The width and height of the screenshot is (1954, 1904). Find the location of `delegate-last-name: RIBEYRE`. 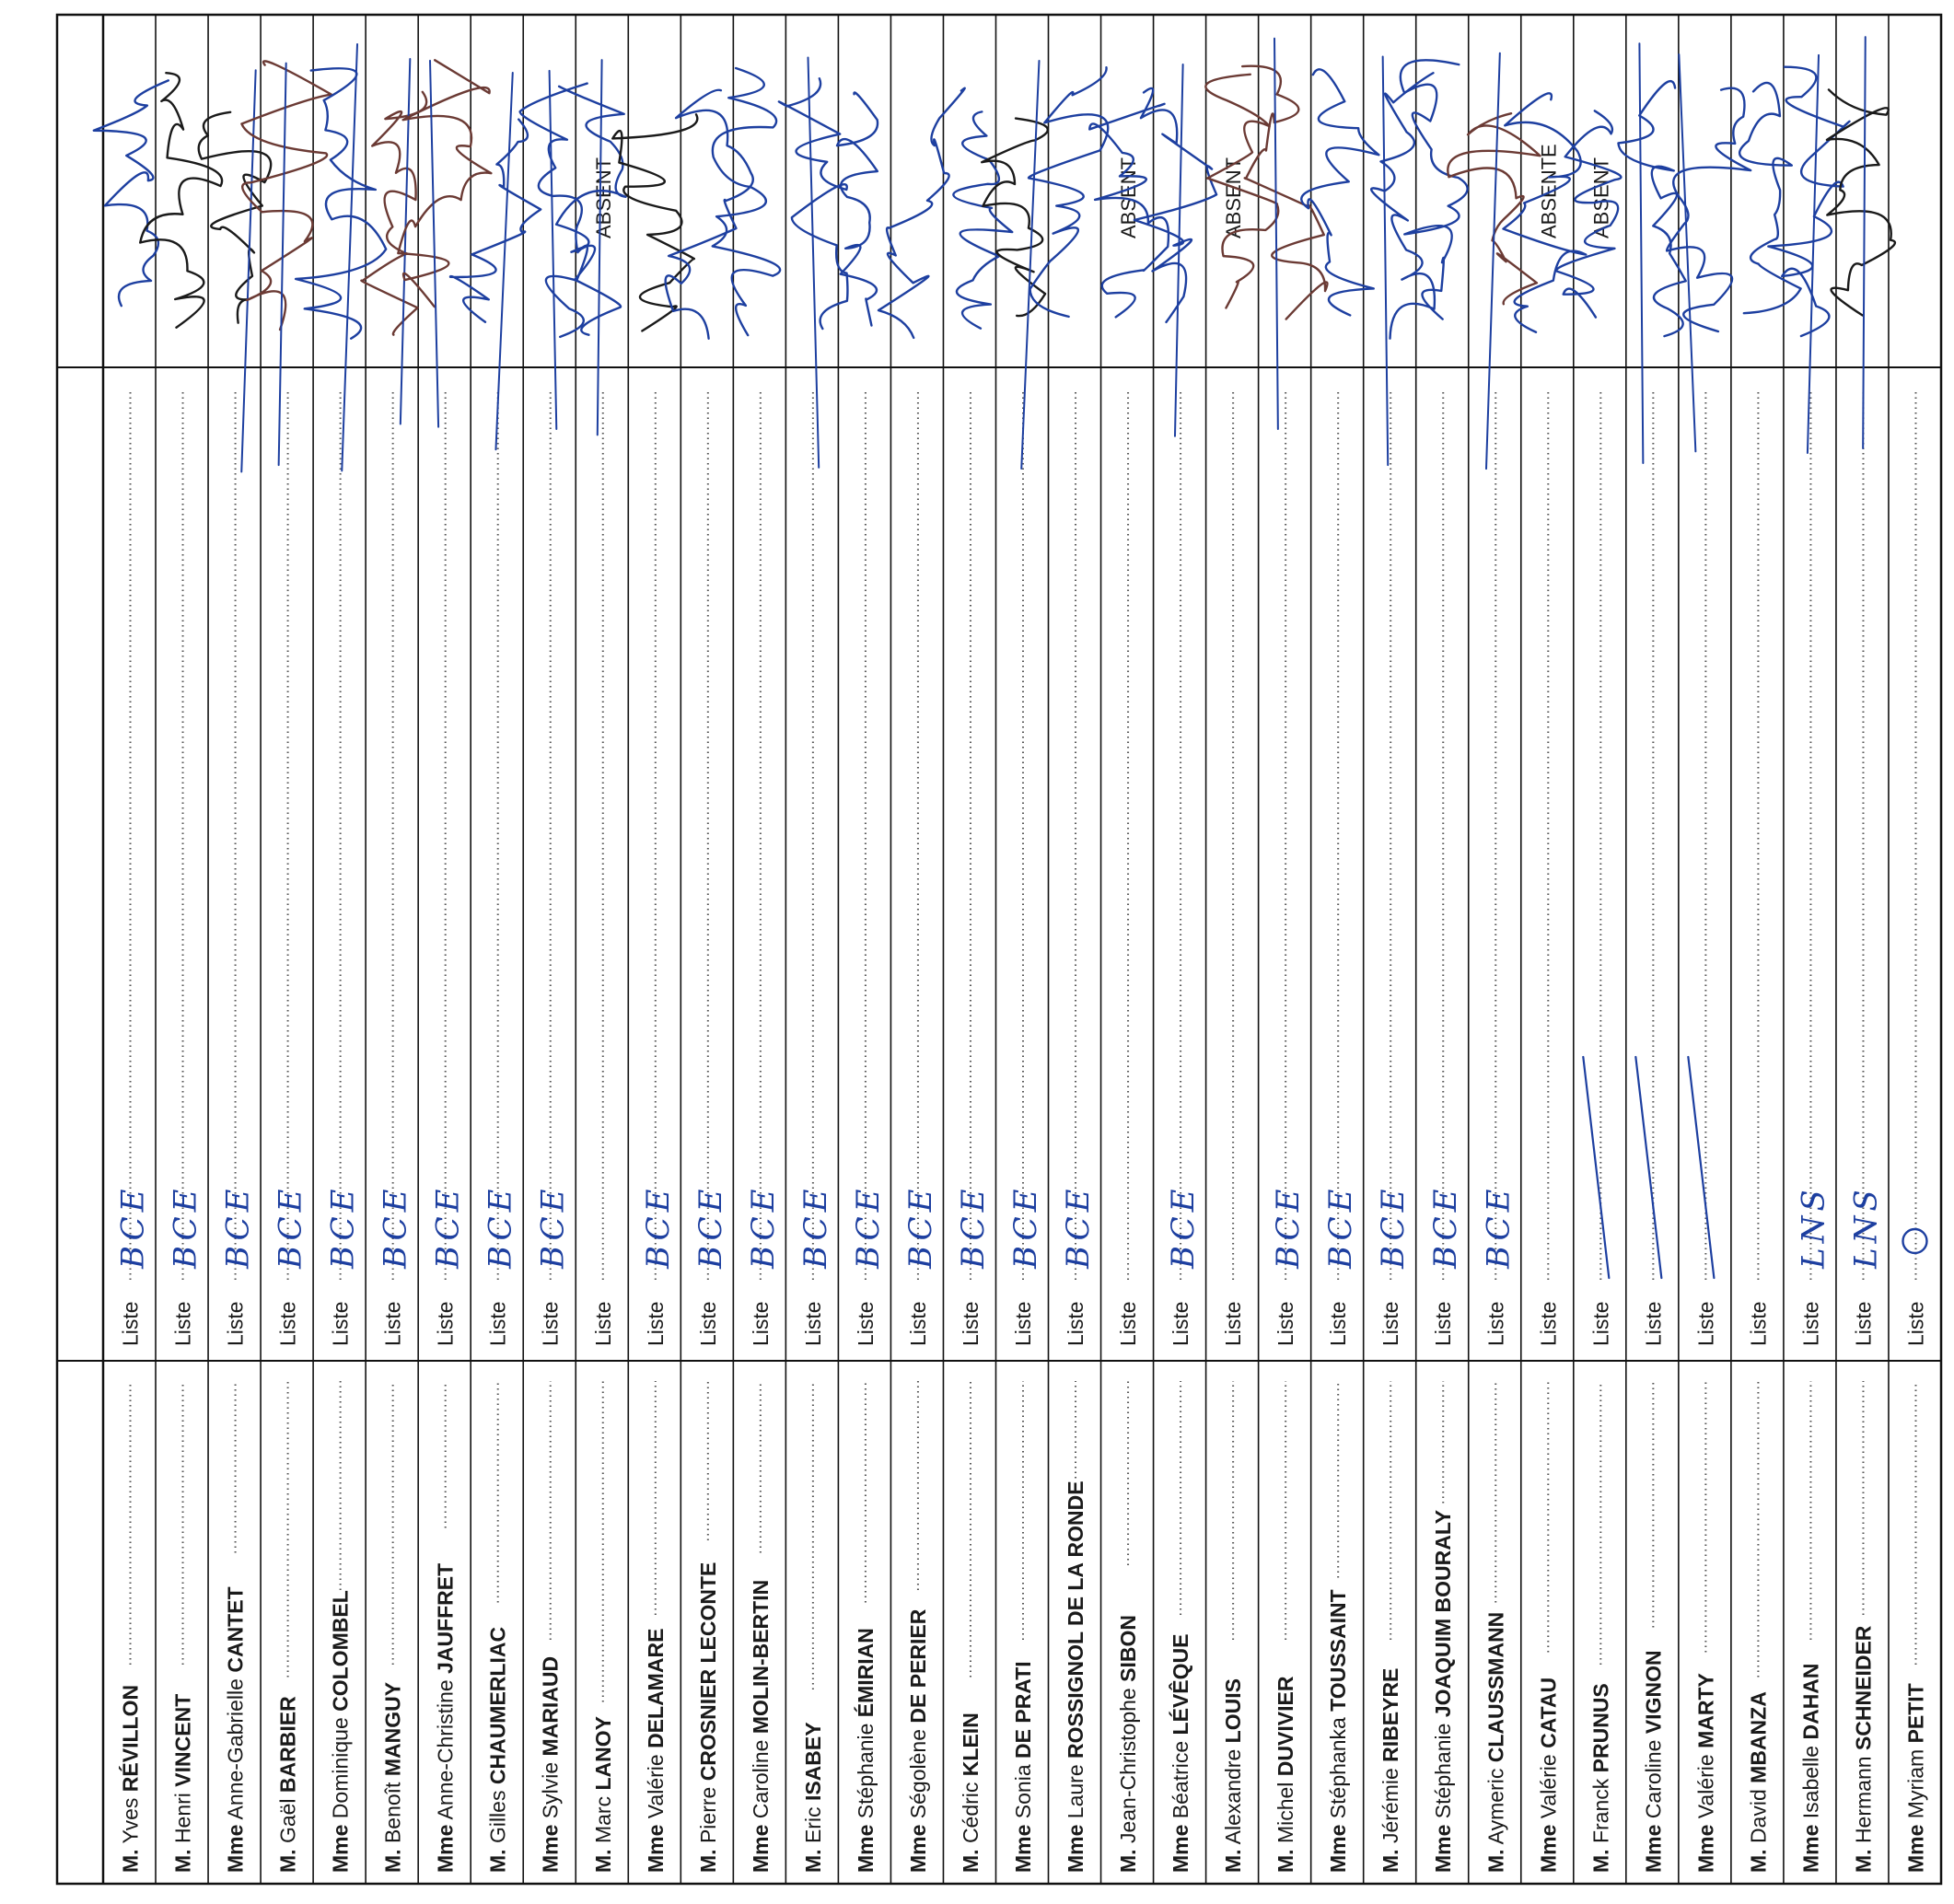

delegate-last-name: RIBEYRE is located at coordinates (1390, 1718).